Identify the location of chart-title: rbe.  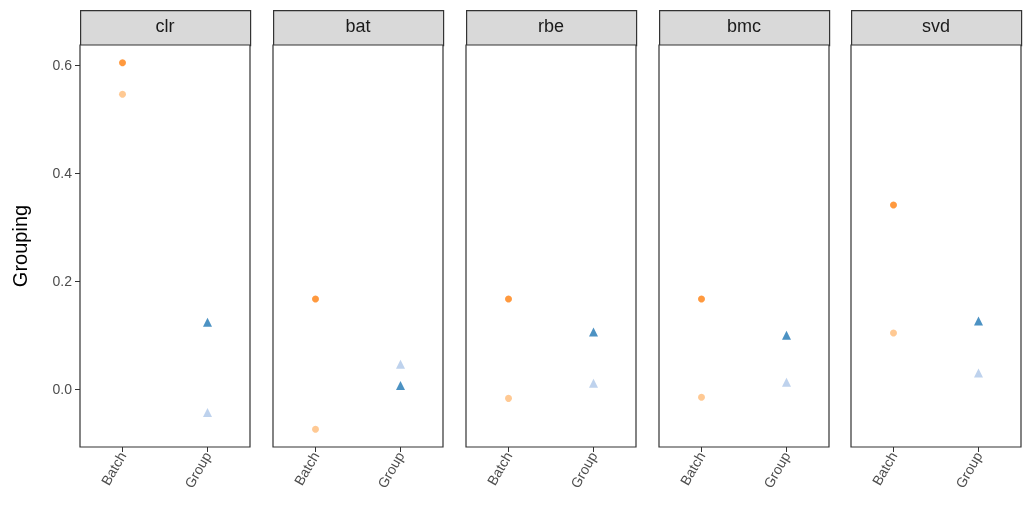
(551, 26).